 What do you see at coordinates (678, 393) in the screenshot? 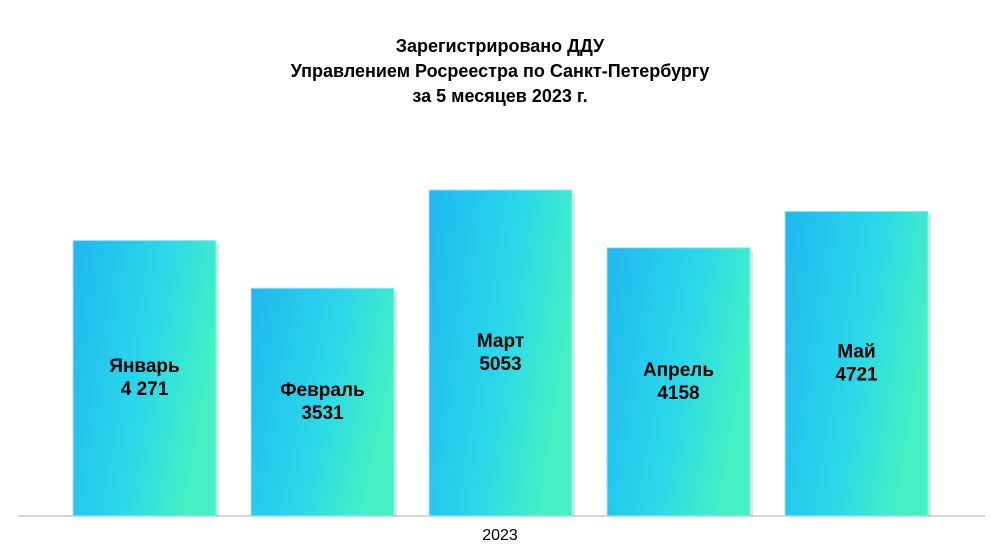
I see `value-label: 4158` at bounding box center [678, 393].